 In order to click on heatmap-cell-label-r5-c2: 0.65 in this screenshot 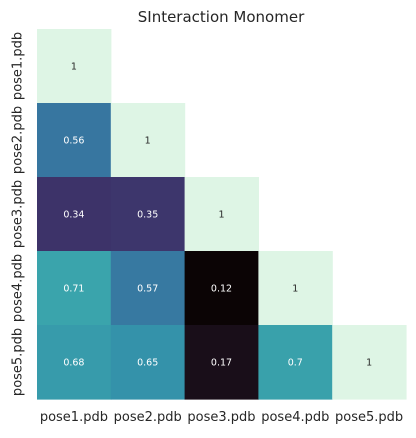, I will do `click(147, 363)`.